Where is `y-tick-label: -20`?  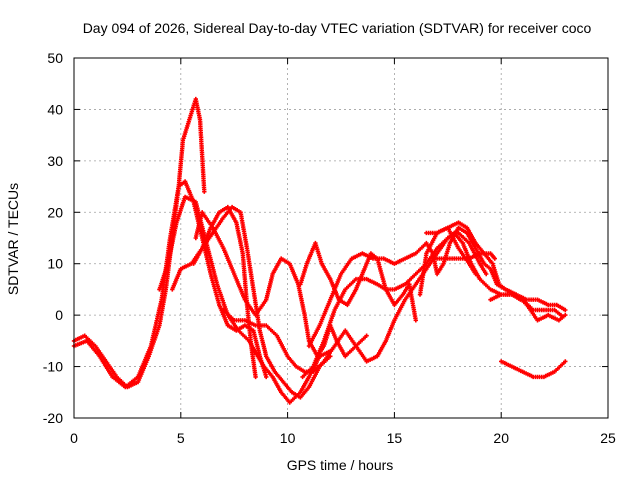
y-tick-label: -20 is located at coordinates (53, 418).